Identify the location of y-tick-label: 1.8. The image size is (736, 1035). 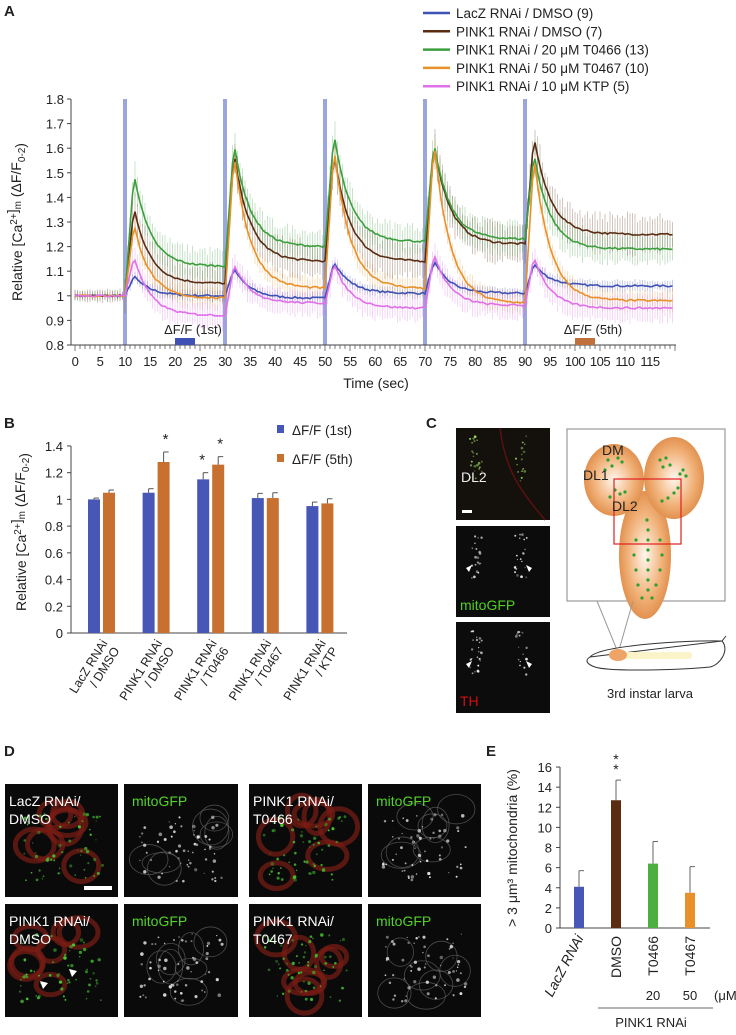
(55, 99).